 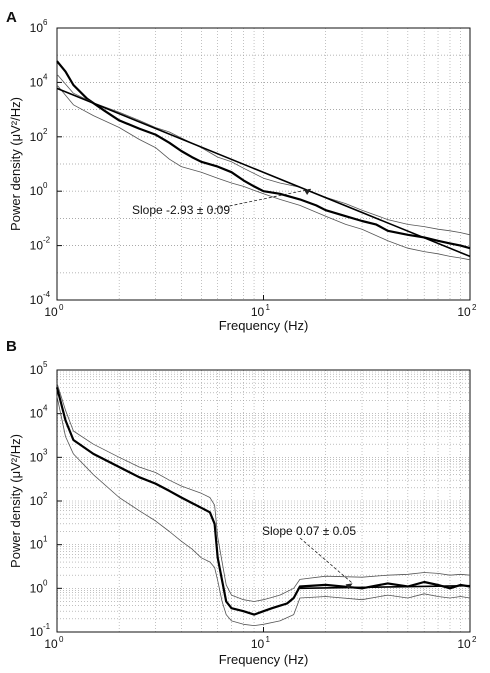 What do you see at coordinates (385, 587) in the screenshot?
I see `series-fit` at bounding box center [385, 587].